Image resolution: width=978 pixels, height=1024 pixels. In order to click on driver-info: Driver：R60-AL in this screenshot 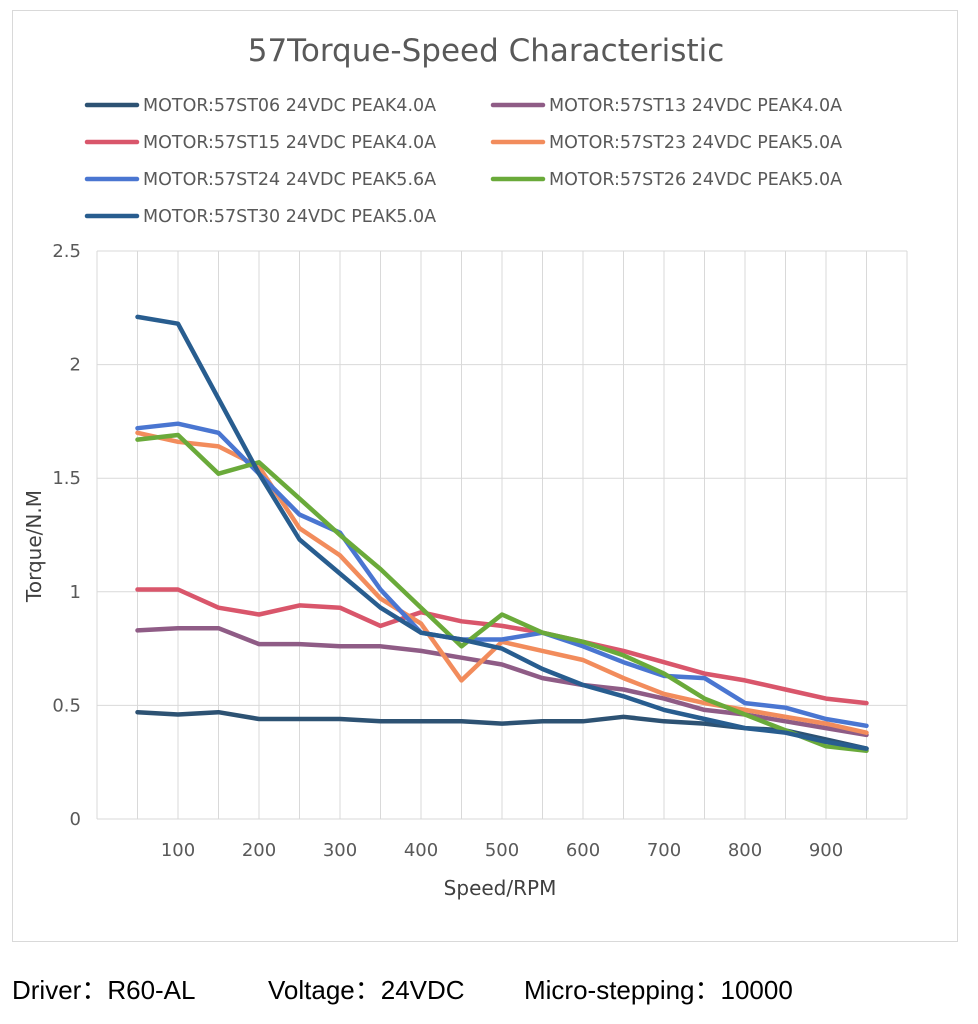, I will do `click(104, 990)`.